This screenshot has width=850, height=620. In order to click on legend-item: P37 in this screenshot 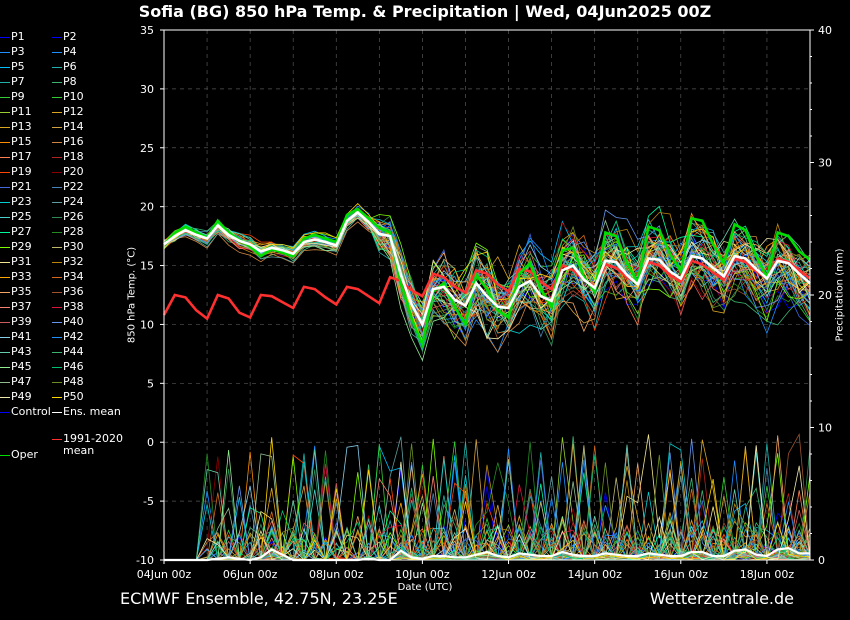, I will do `click(16, 307)`.